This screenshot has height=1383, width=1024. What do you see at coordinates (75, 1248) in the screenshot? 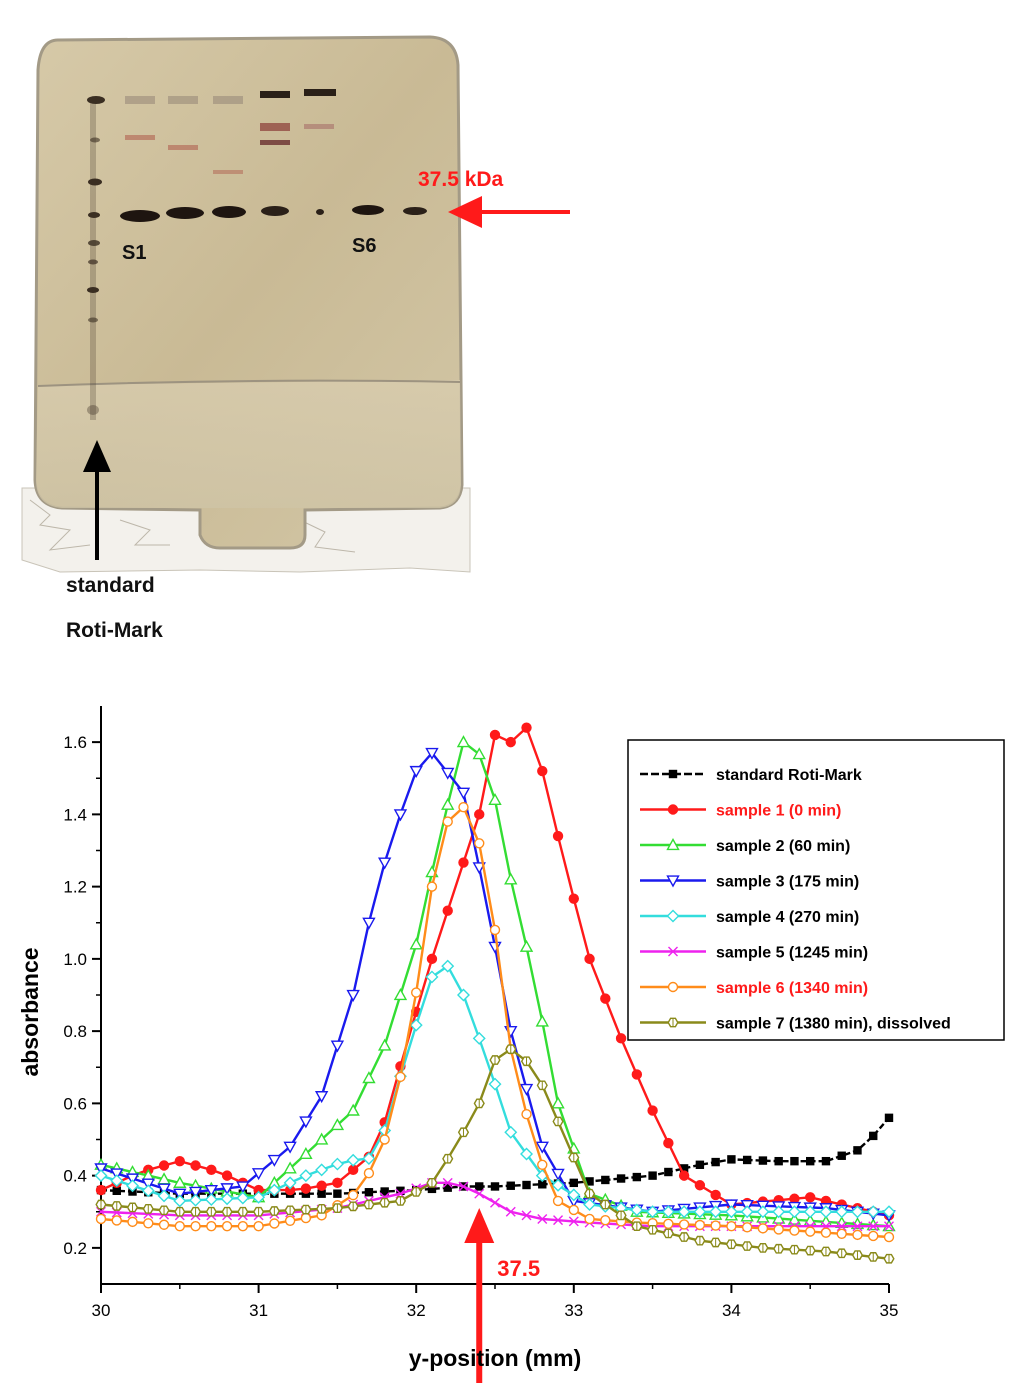
I see `y-tick-label: 0.2` at bounding box center [75, 1248].